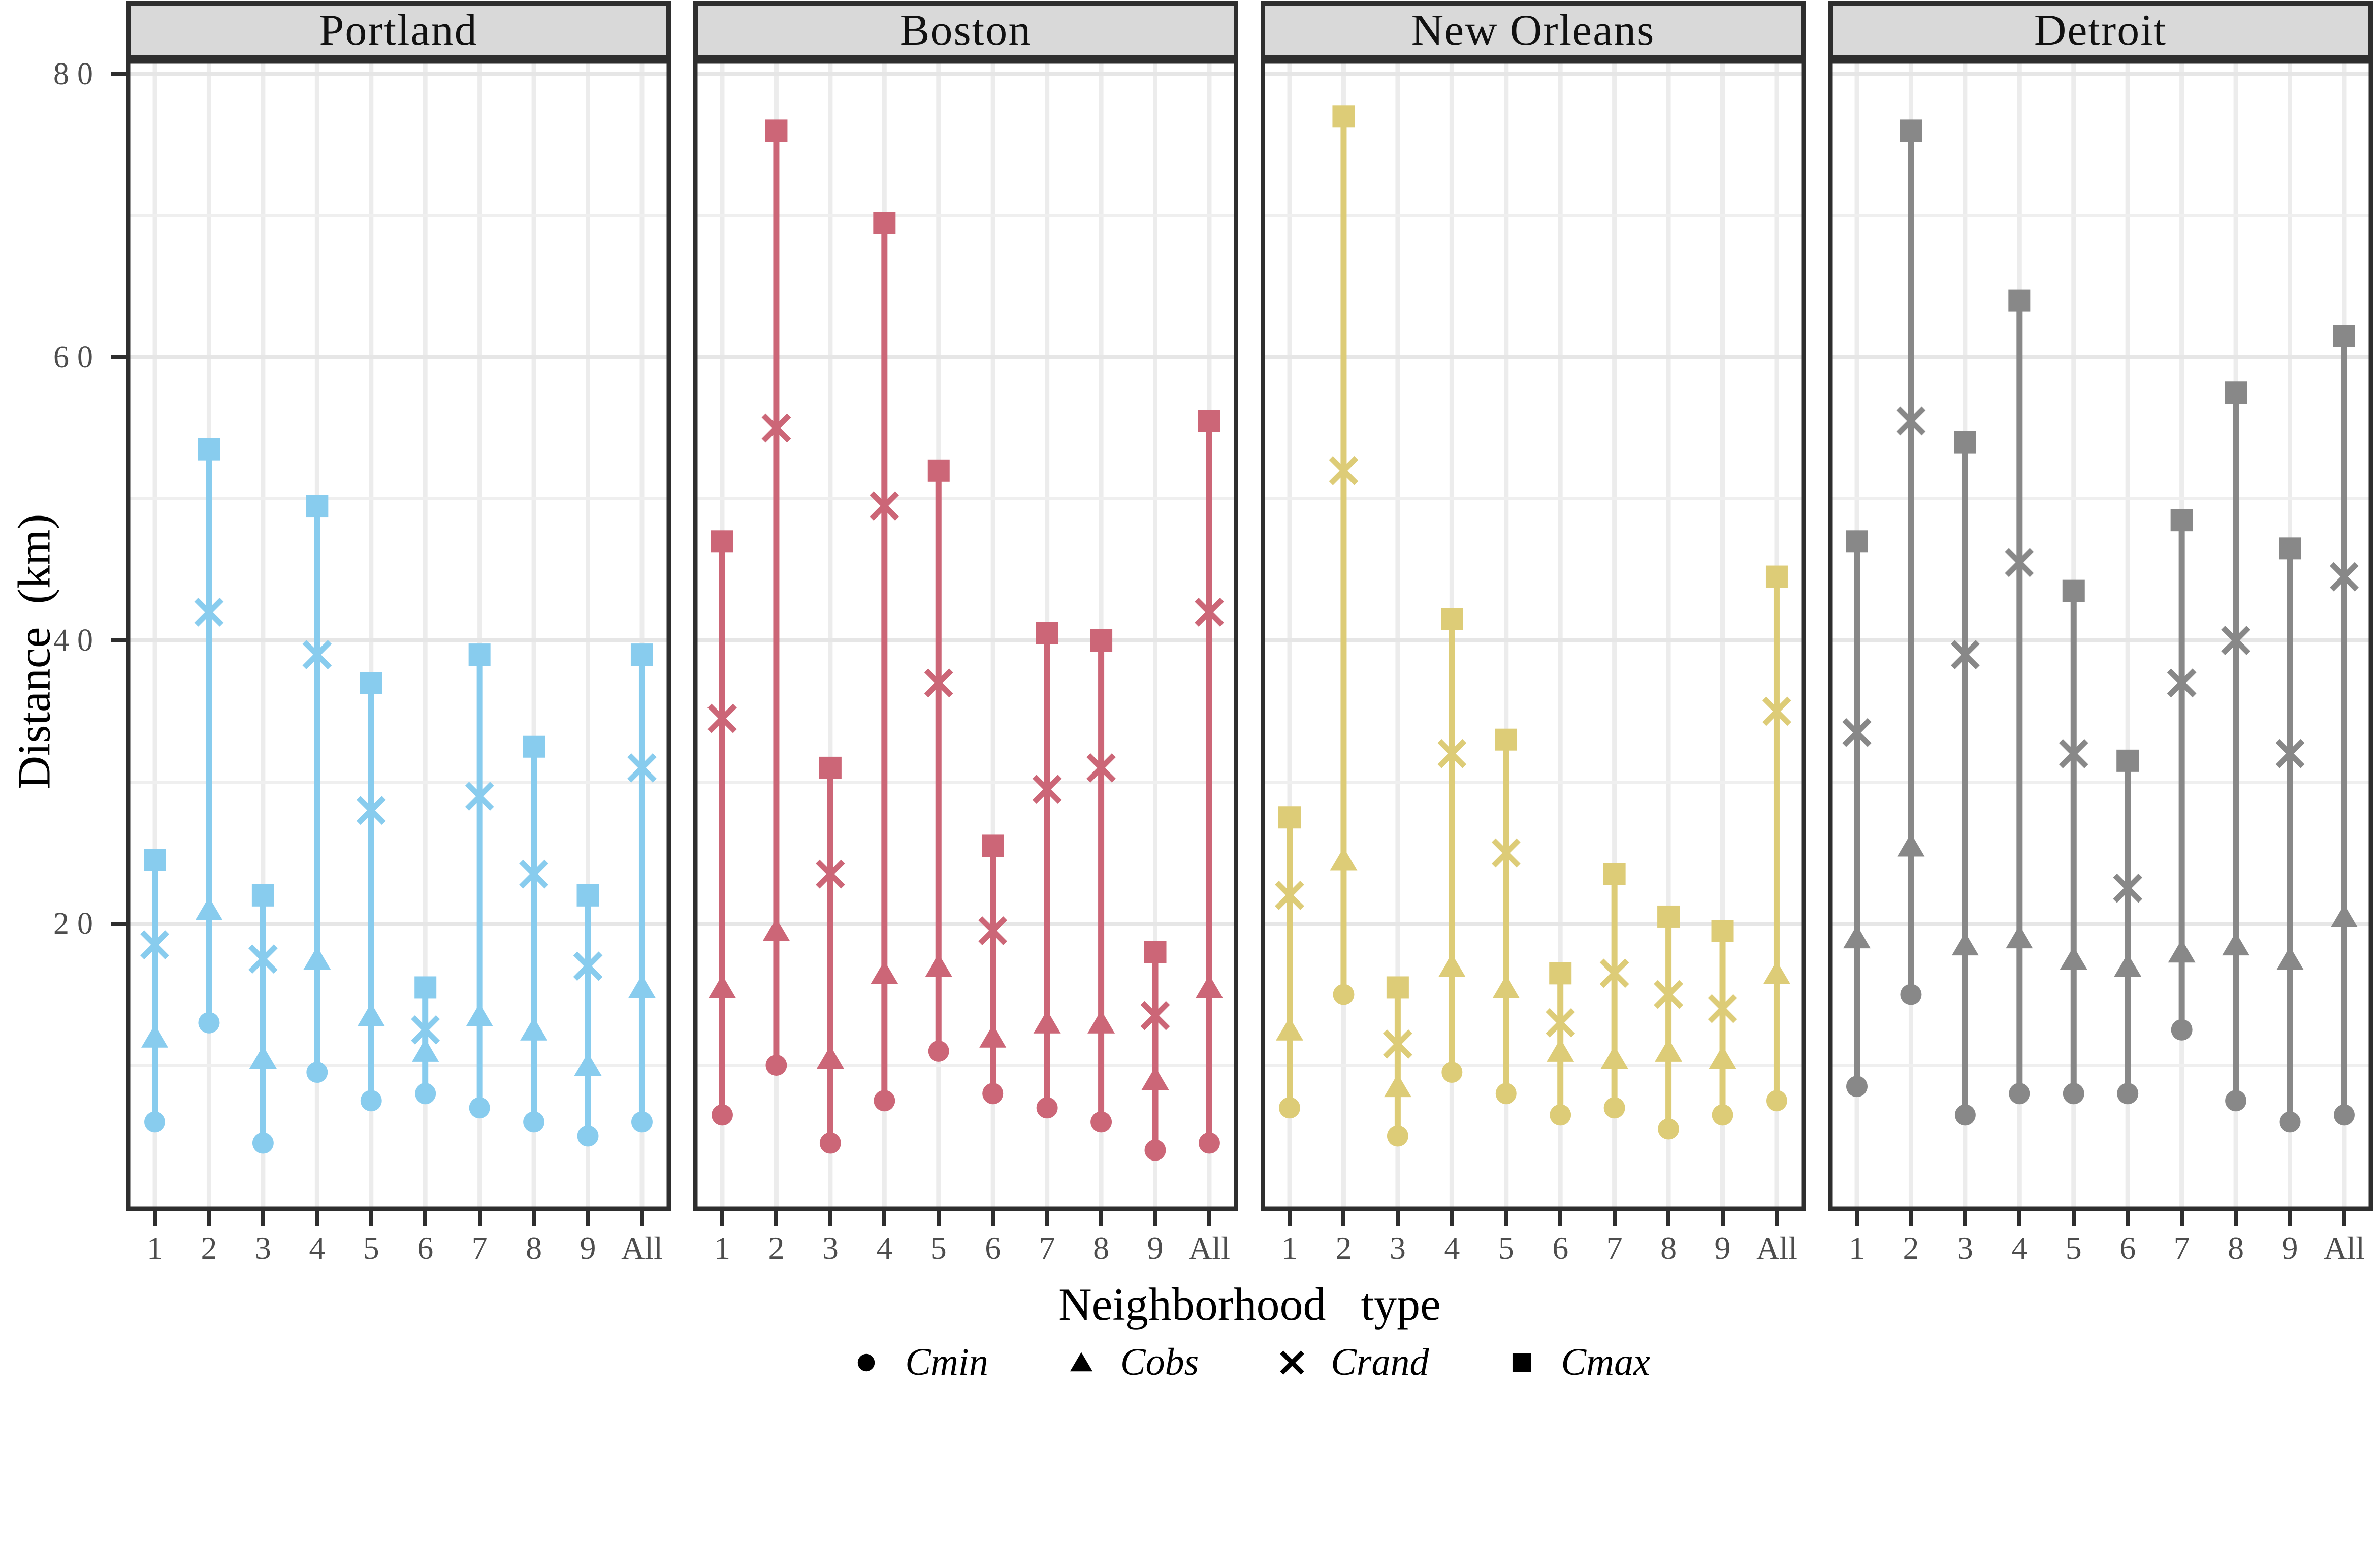 Image resolution: width=2380 pixels, height=1547 pixels. What do you see at coordinates (831, 1248) in the screenshot?
I see `x-tick-label: 3` at bounding box center [831, 1248].